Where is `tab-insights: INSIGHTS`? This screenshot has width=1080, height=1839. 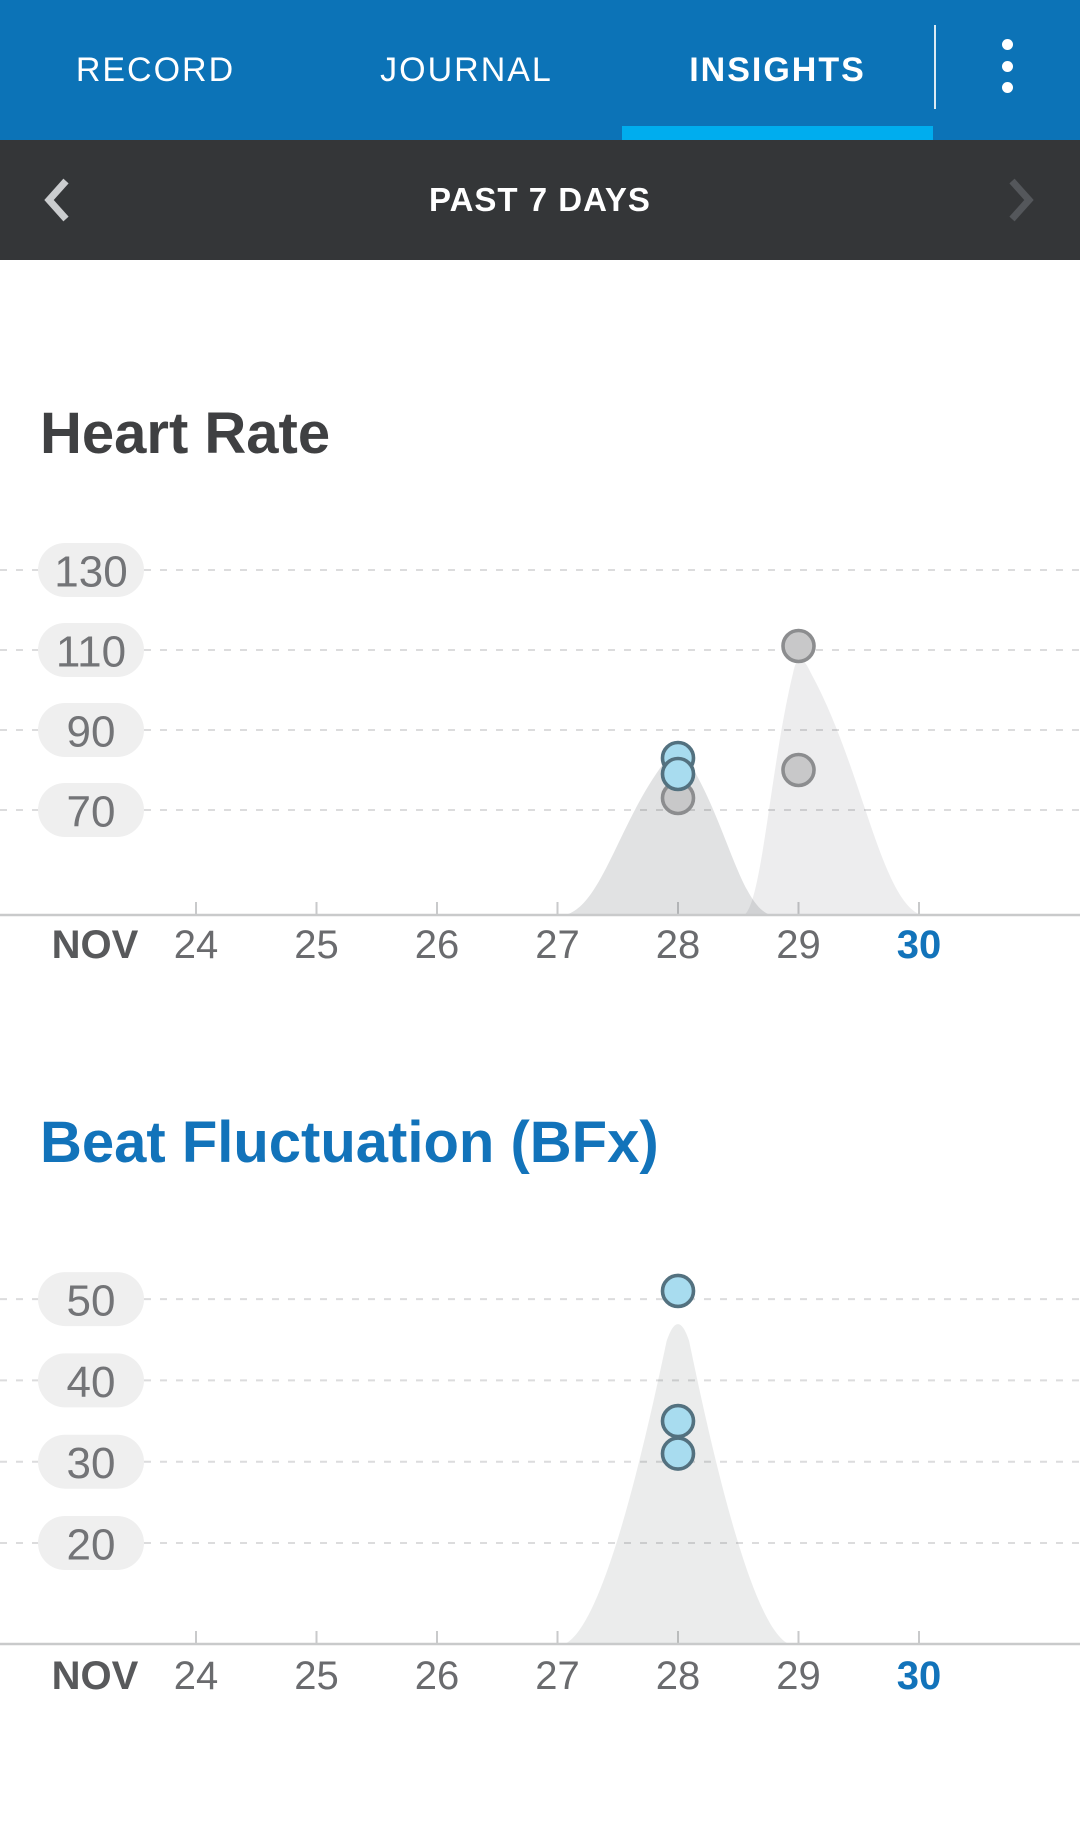 tab-insights: INSIGHTS is located at coordinates (777, 70).